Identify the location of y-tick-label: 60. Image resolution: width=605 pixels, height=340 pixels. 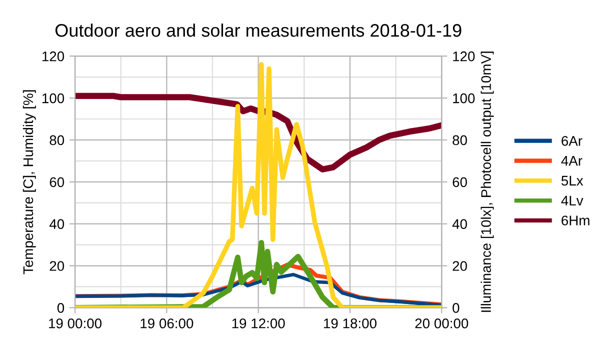
(57, 182).